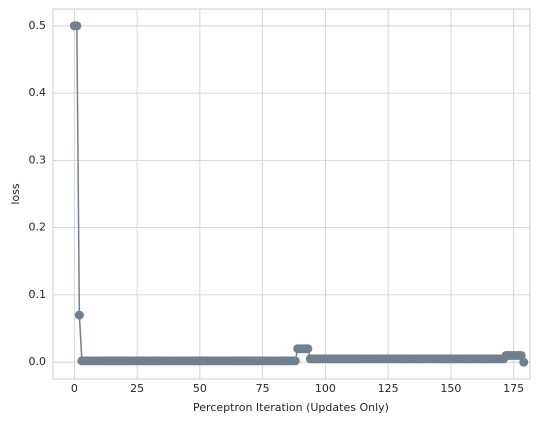  I want to click on x-tick-label: 125, so click(388, 388).